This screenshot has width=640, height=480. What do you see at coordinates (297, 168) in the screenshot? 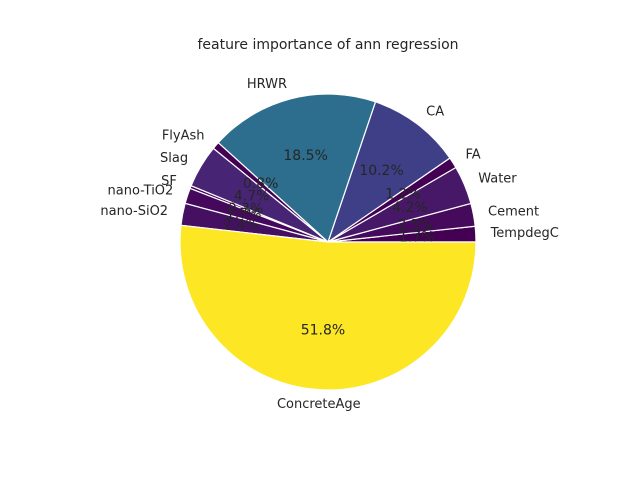
I see `pie-slice-hrwr` at bounding box center [297, 168].